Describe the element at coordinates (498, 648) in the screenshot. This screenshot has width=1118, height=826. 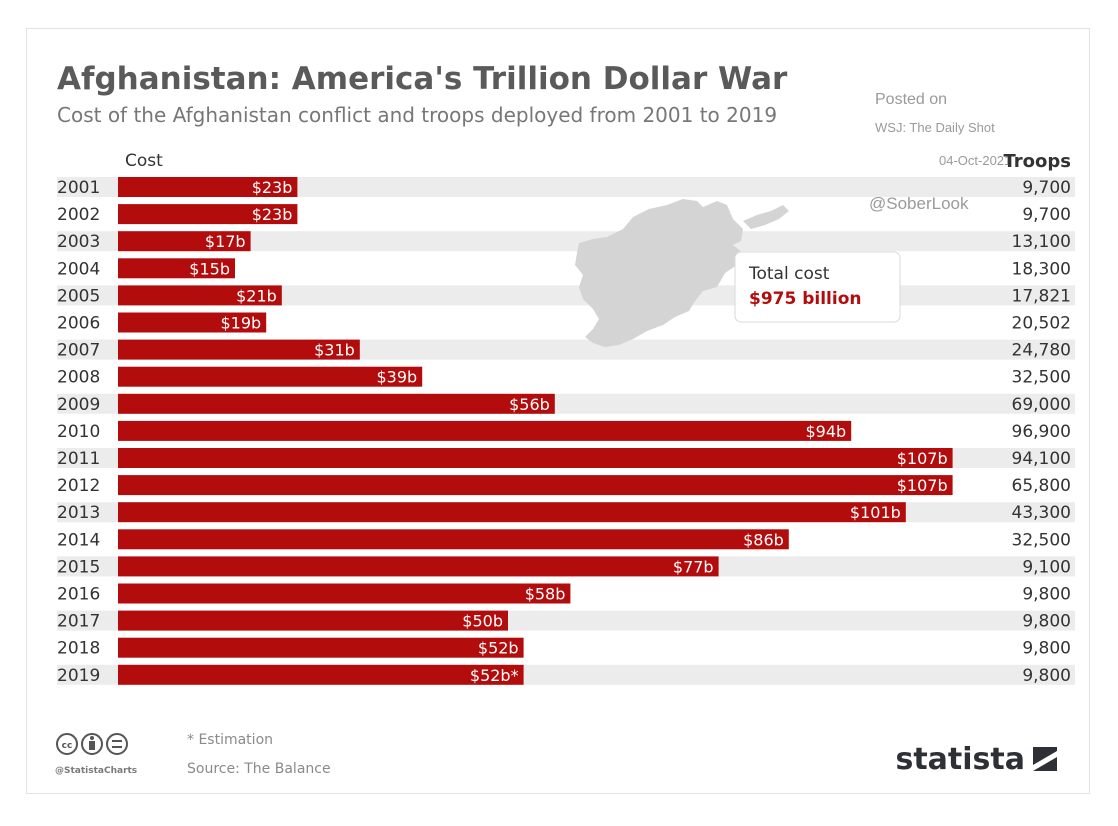
I see `cost-value-label: $52b` at that location.